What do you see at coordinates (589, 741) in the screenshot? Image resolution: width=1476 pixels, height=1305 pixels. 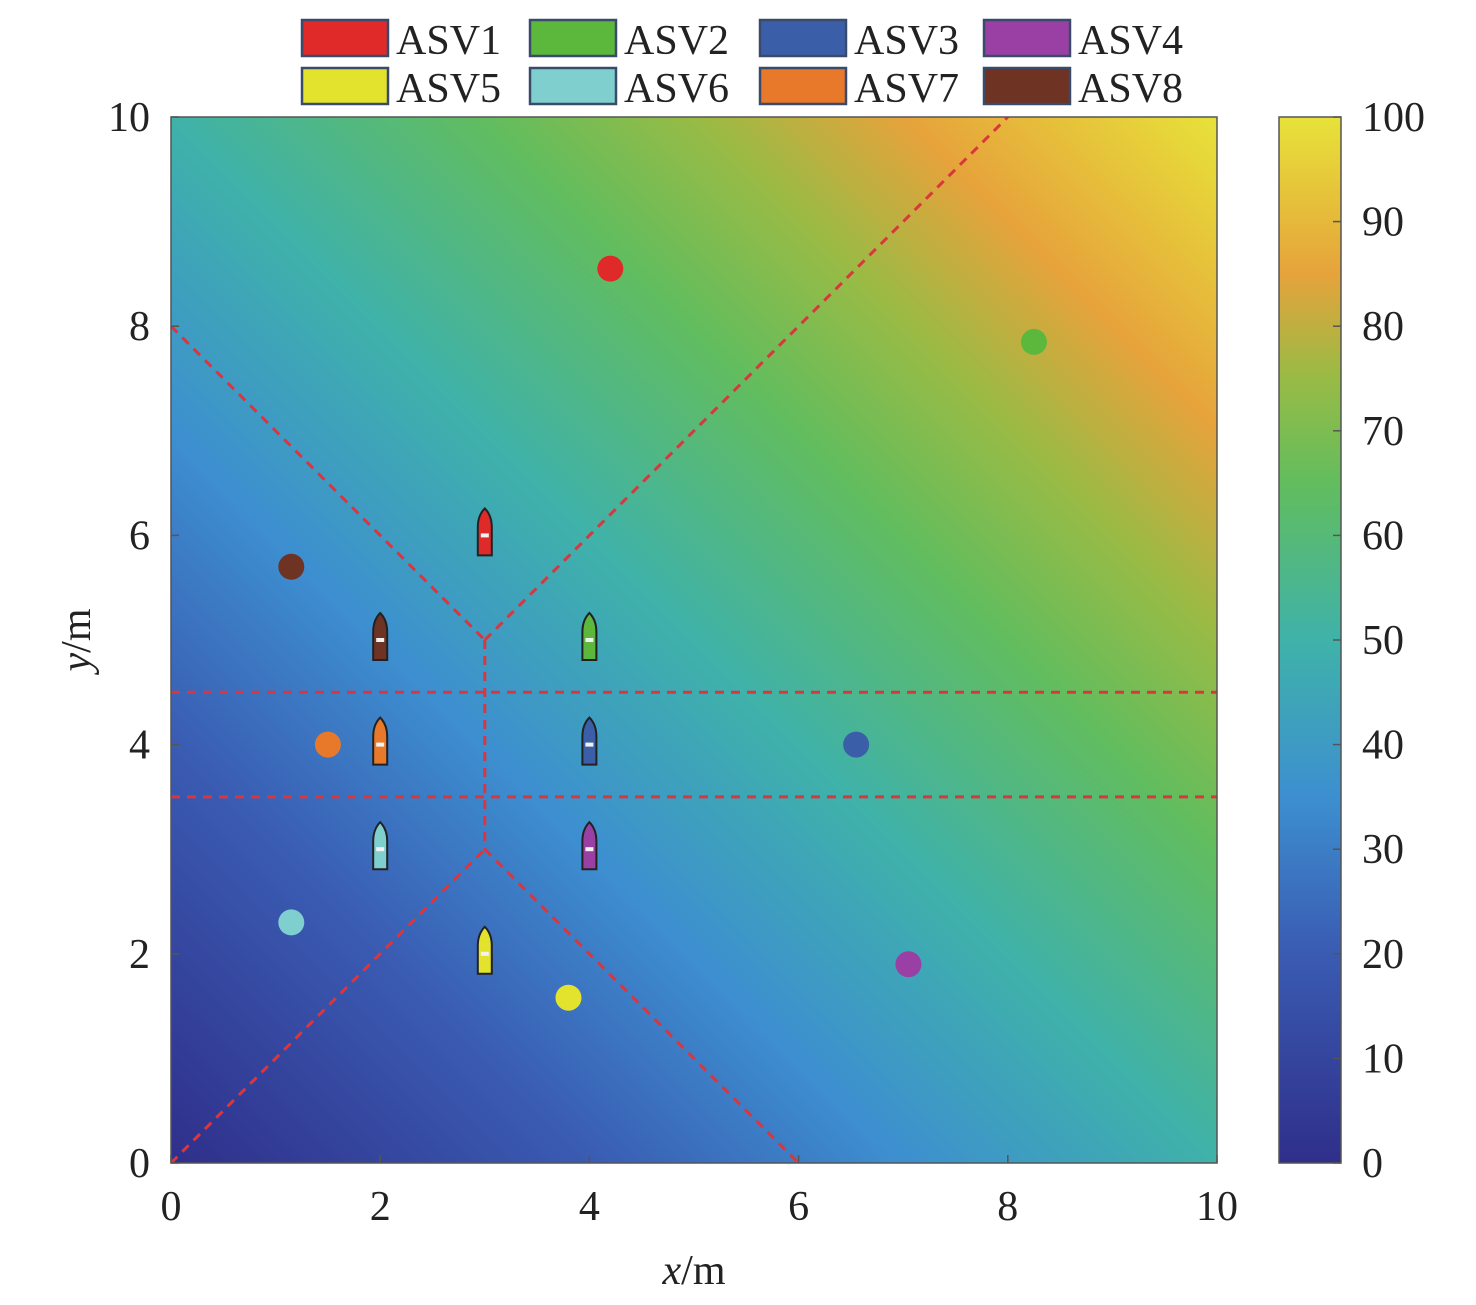 I see `vessel-asv3` at bounding box center [589, 741].